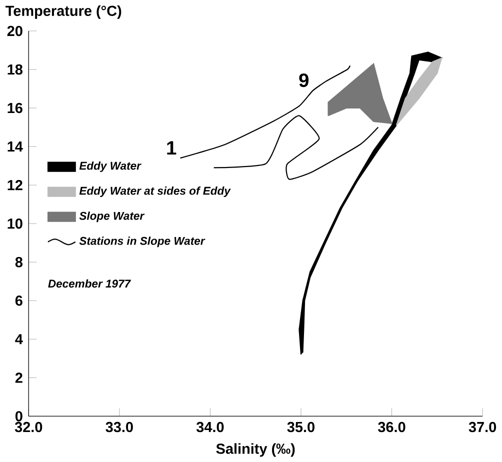 The width and height of the screenshot is (502, 462). I want to click on x-tick-label: 33.0, so click(119, 427).